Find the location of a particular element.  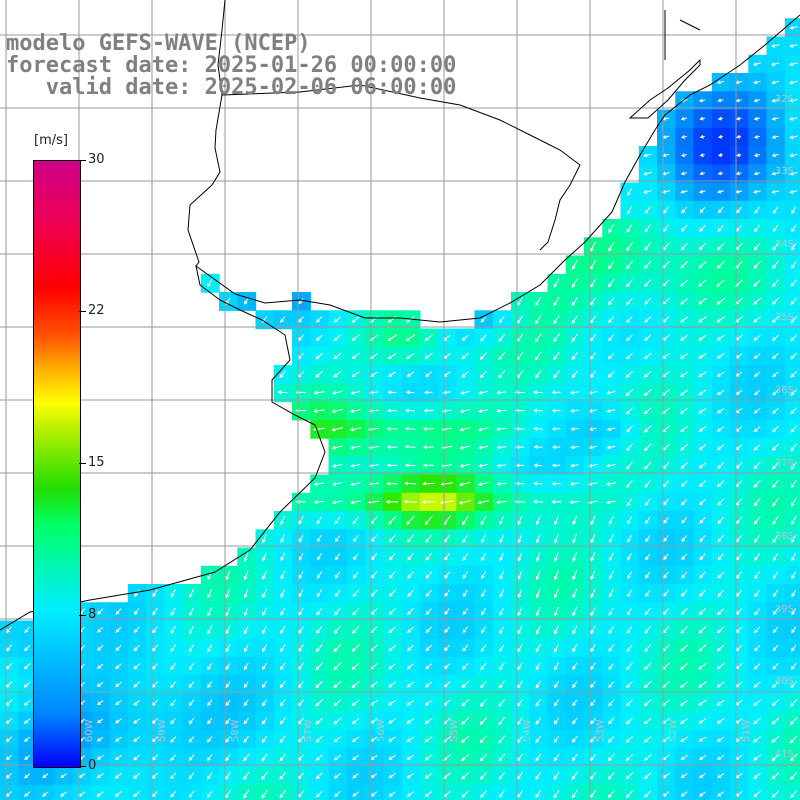

lat-label: 34S is located at coordinates (784, 244).